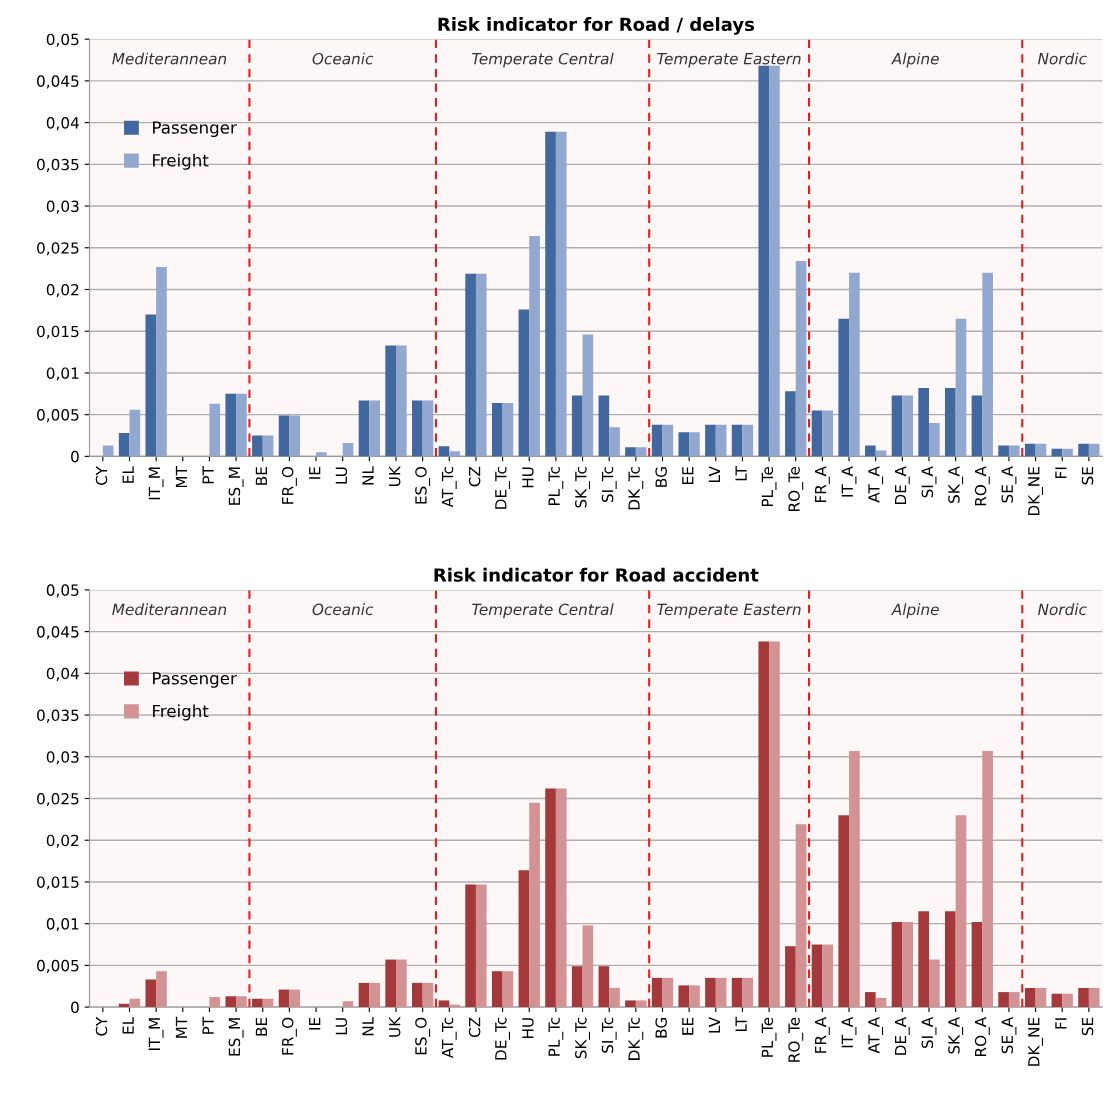 The height and width of the screenshot is (1119, 1119). What do you see at coordinates (395, 475) in the screenshot?
I see `x-tick-label: UK` at bounding box center [395, 475].